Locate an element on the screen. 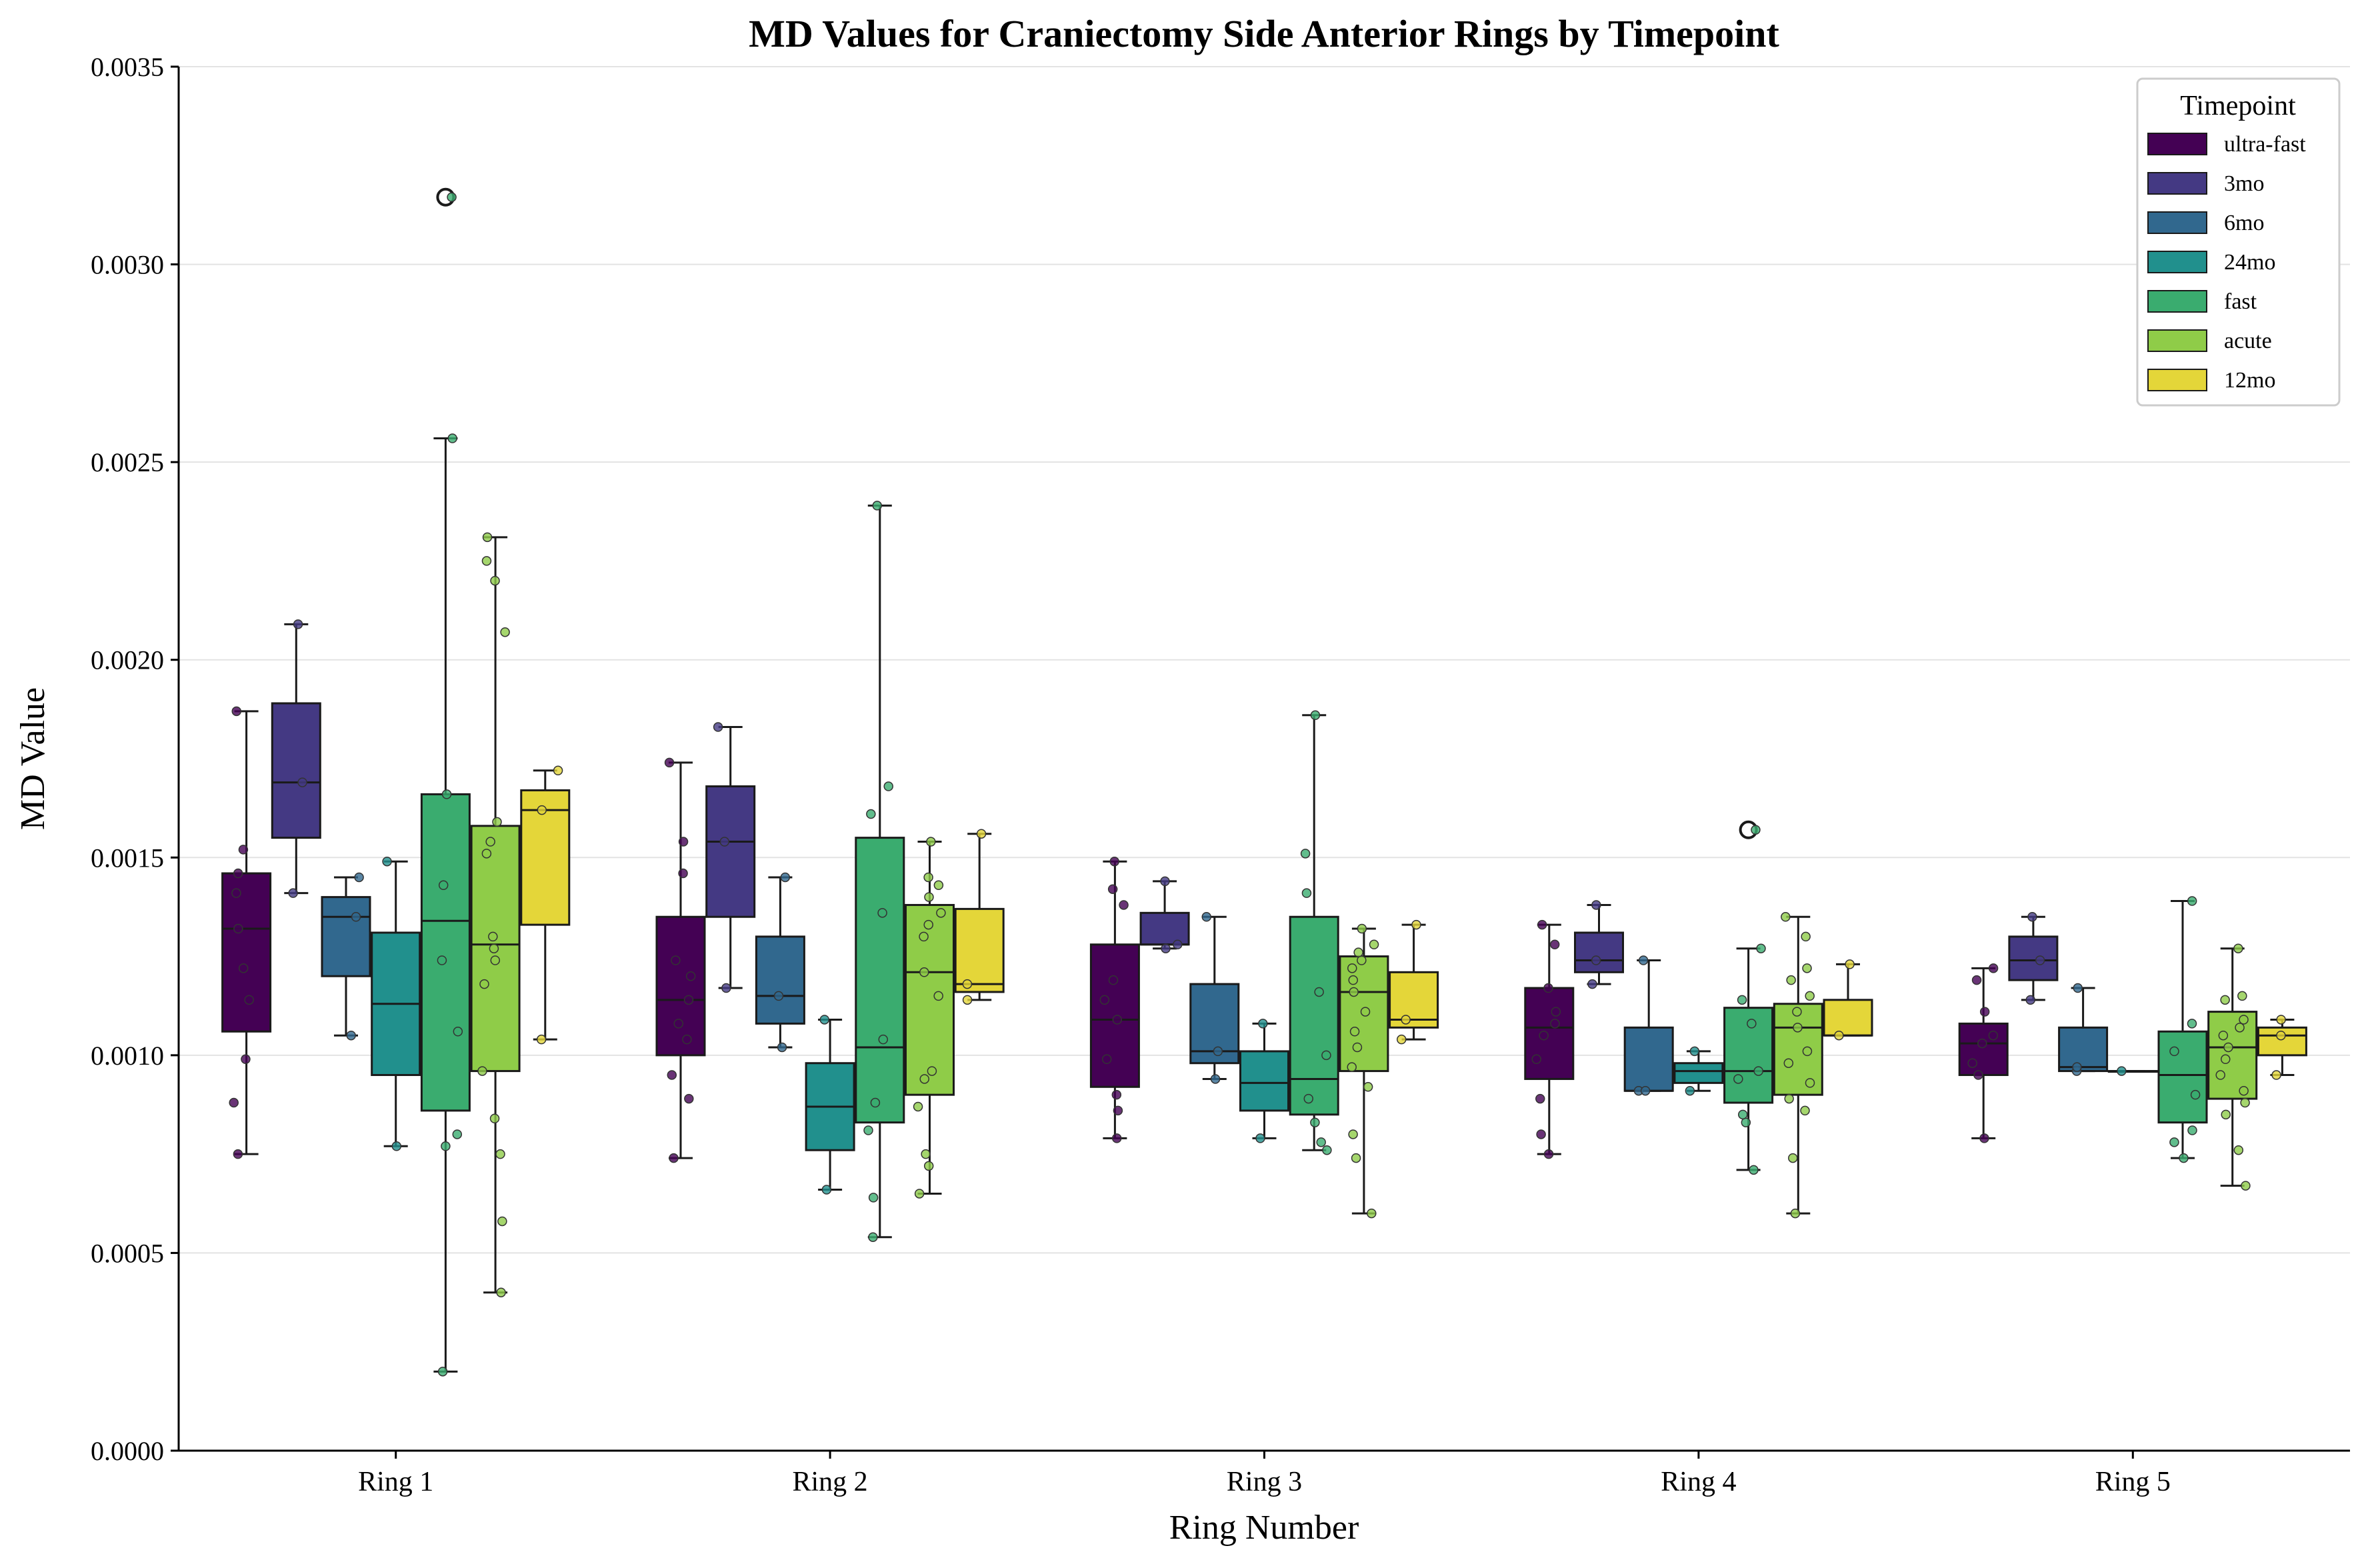  legend-label: 3mo is located at coordinates (2244, 183).